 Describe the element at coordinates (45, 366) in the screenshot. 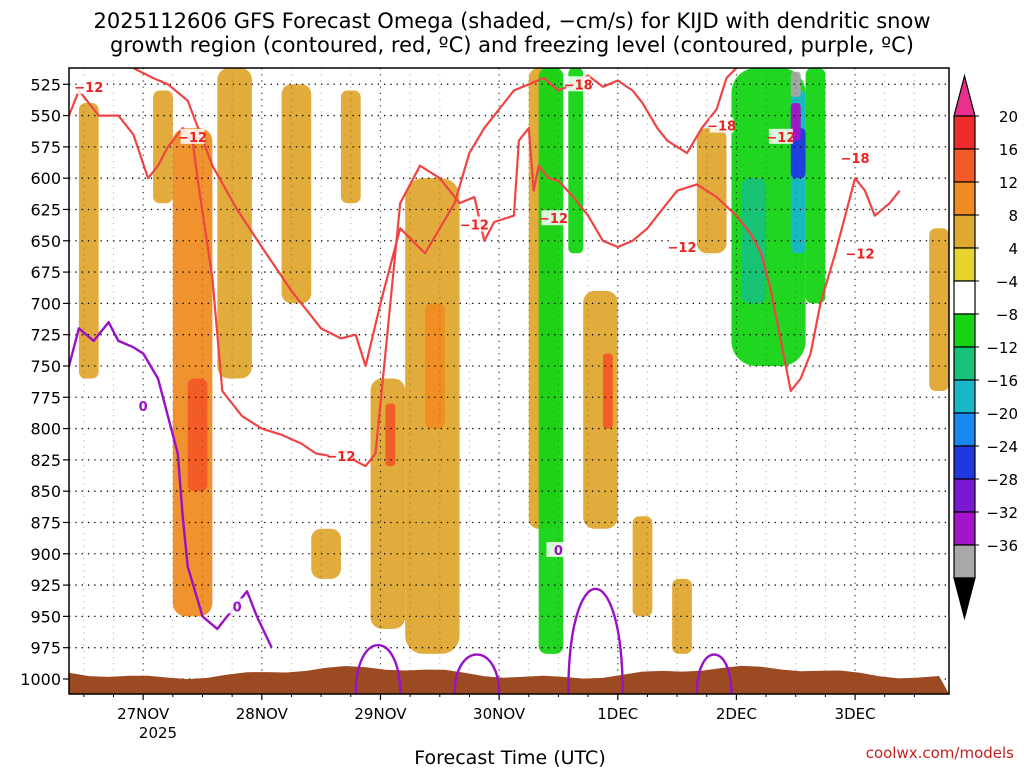

I see `y-tick-label-750: 750` at that location.